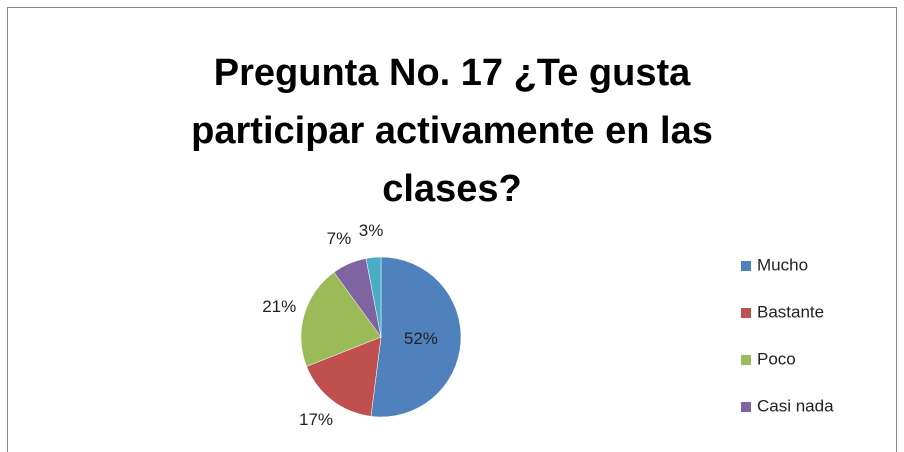  What do you see at coordinates (790, 311) in the screenshot?
I see `legend-label: Bastante` at bounding box center [790, 311].